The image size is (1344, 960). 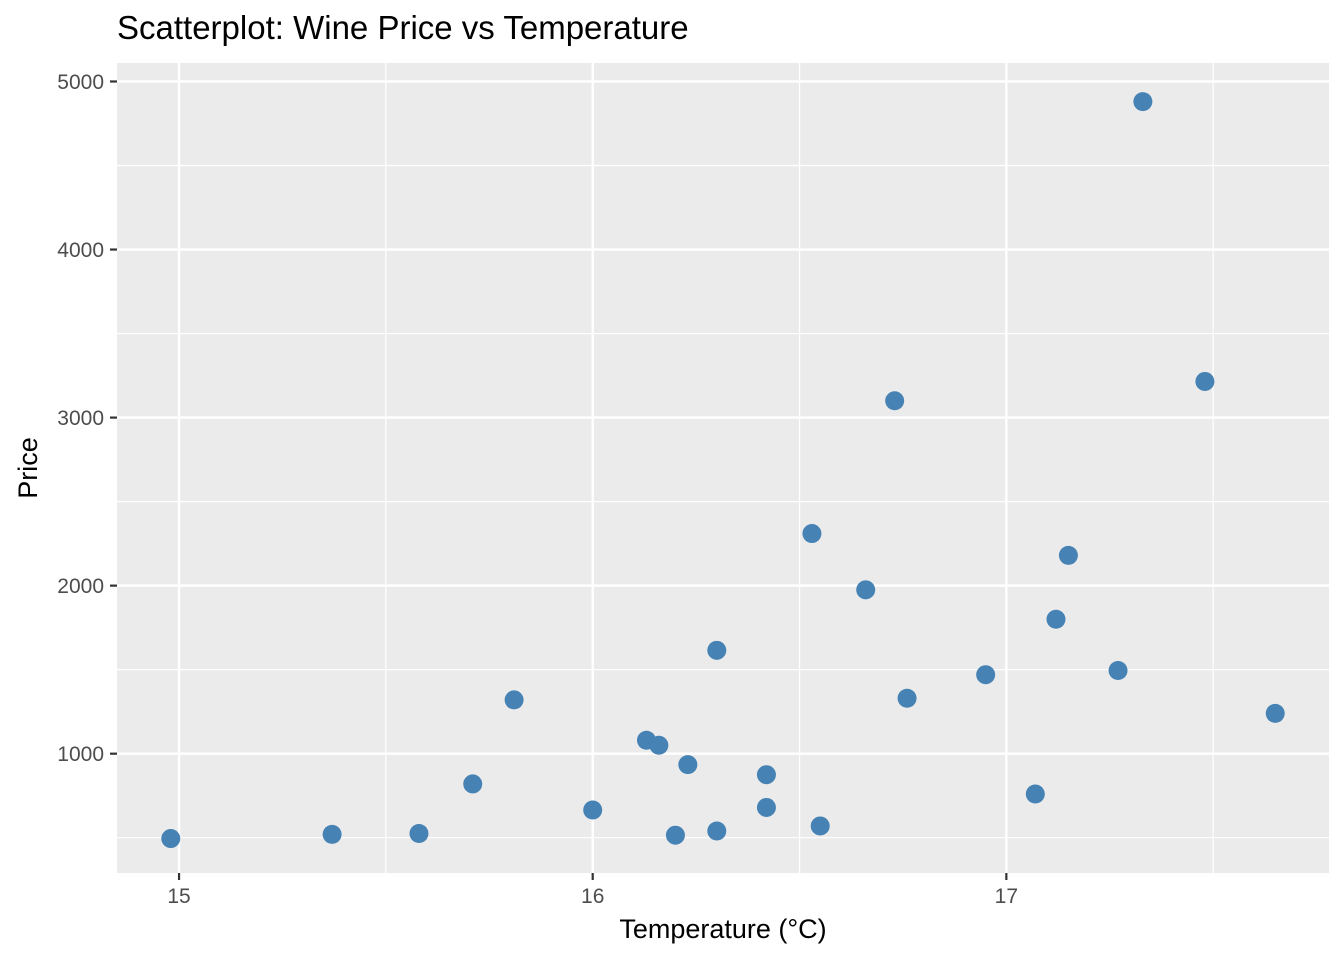 I want to click on chart-title: Scatterplot: Wine Price vs Temperature, so click(x=403, y=27).